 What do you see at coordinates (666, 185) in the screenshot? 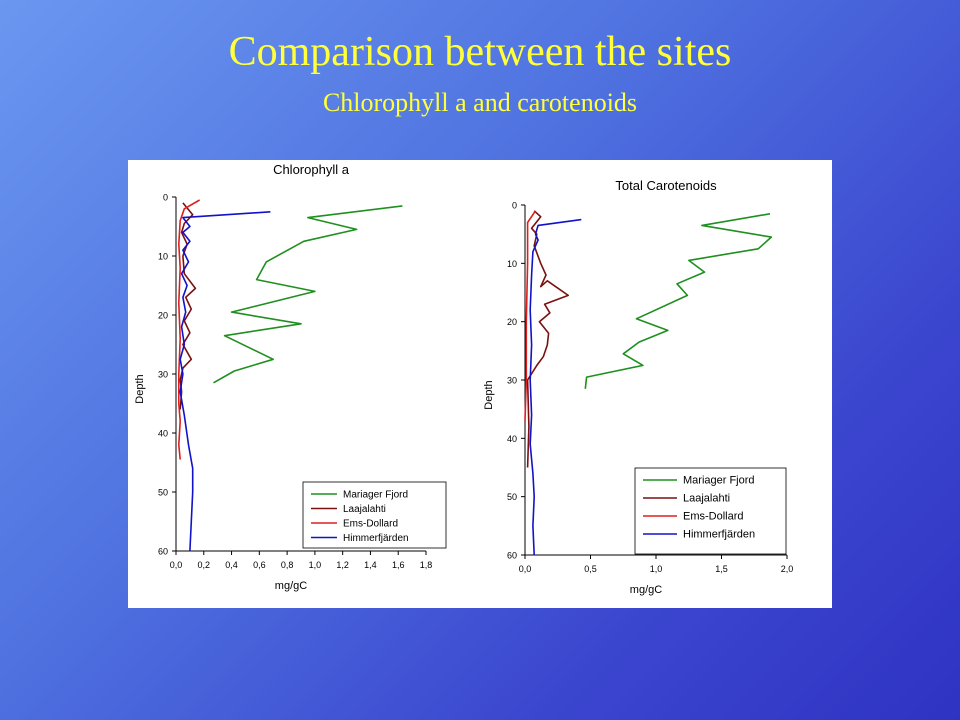
I see `chart-title: Total Carotenoids` at bounding box center [666, 185].